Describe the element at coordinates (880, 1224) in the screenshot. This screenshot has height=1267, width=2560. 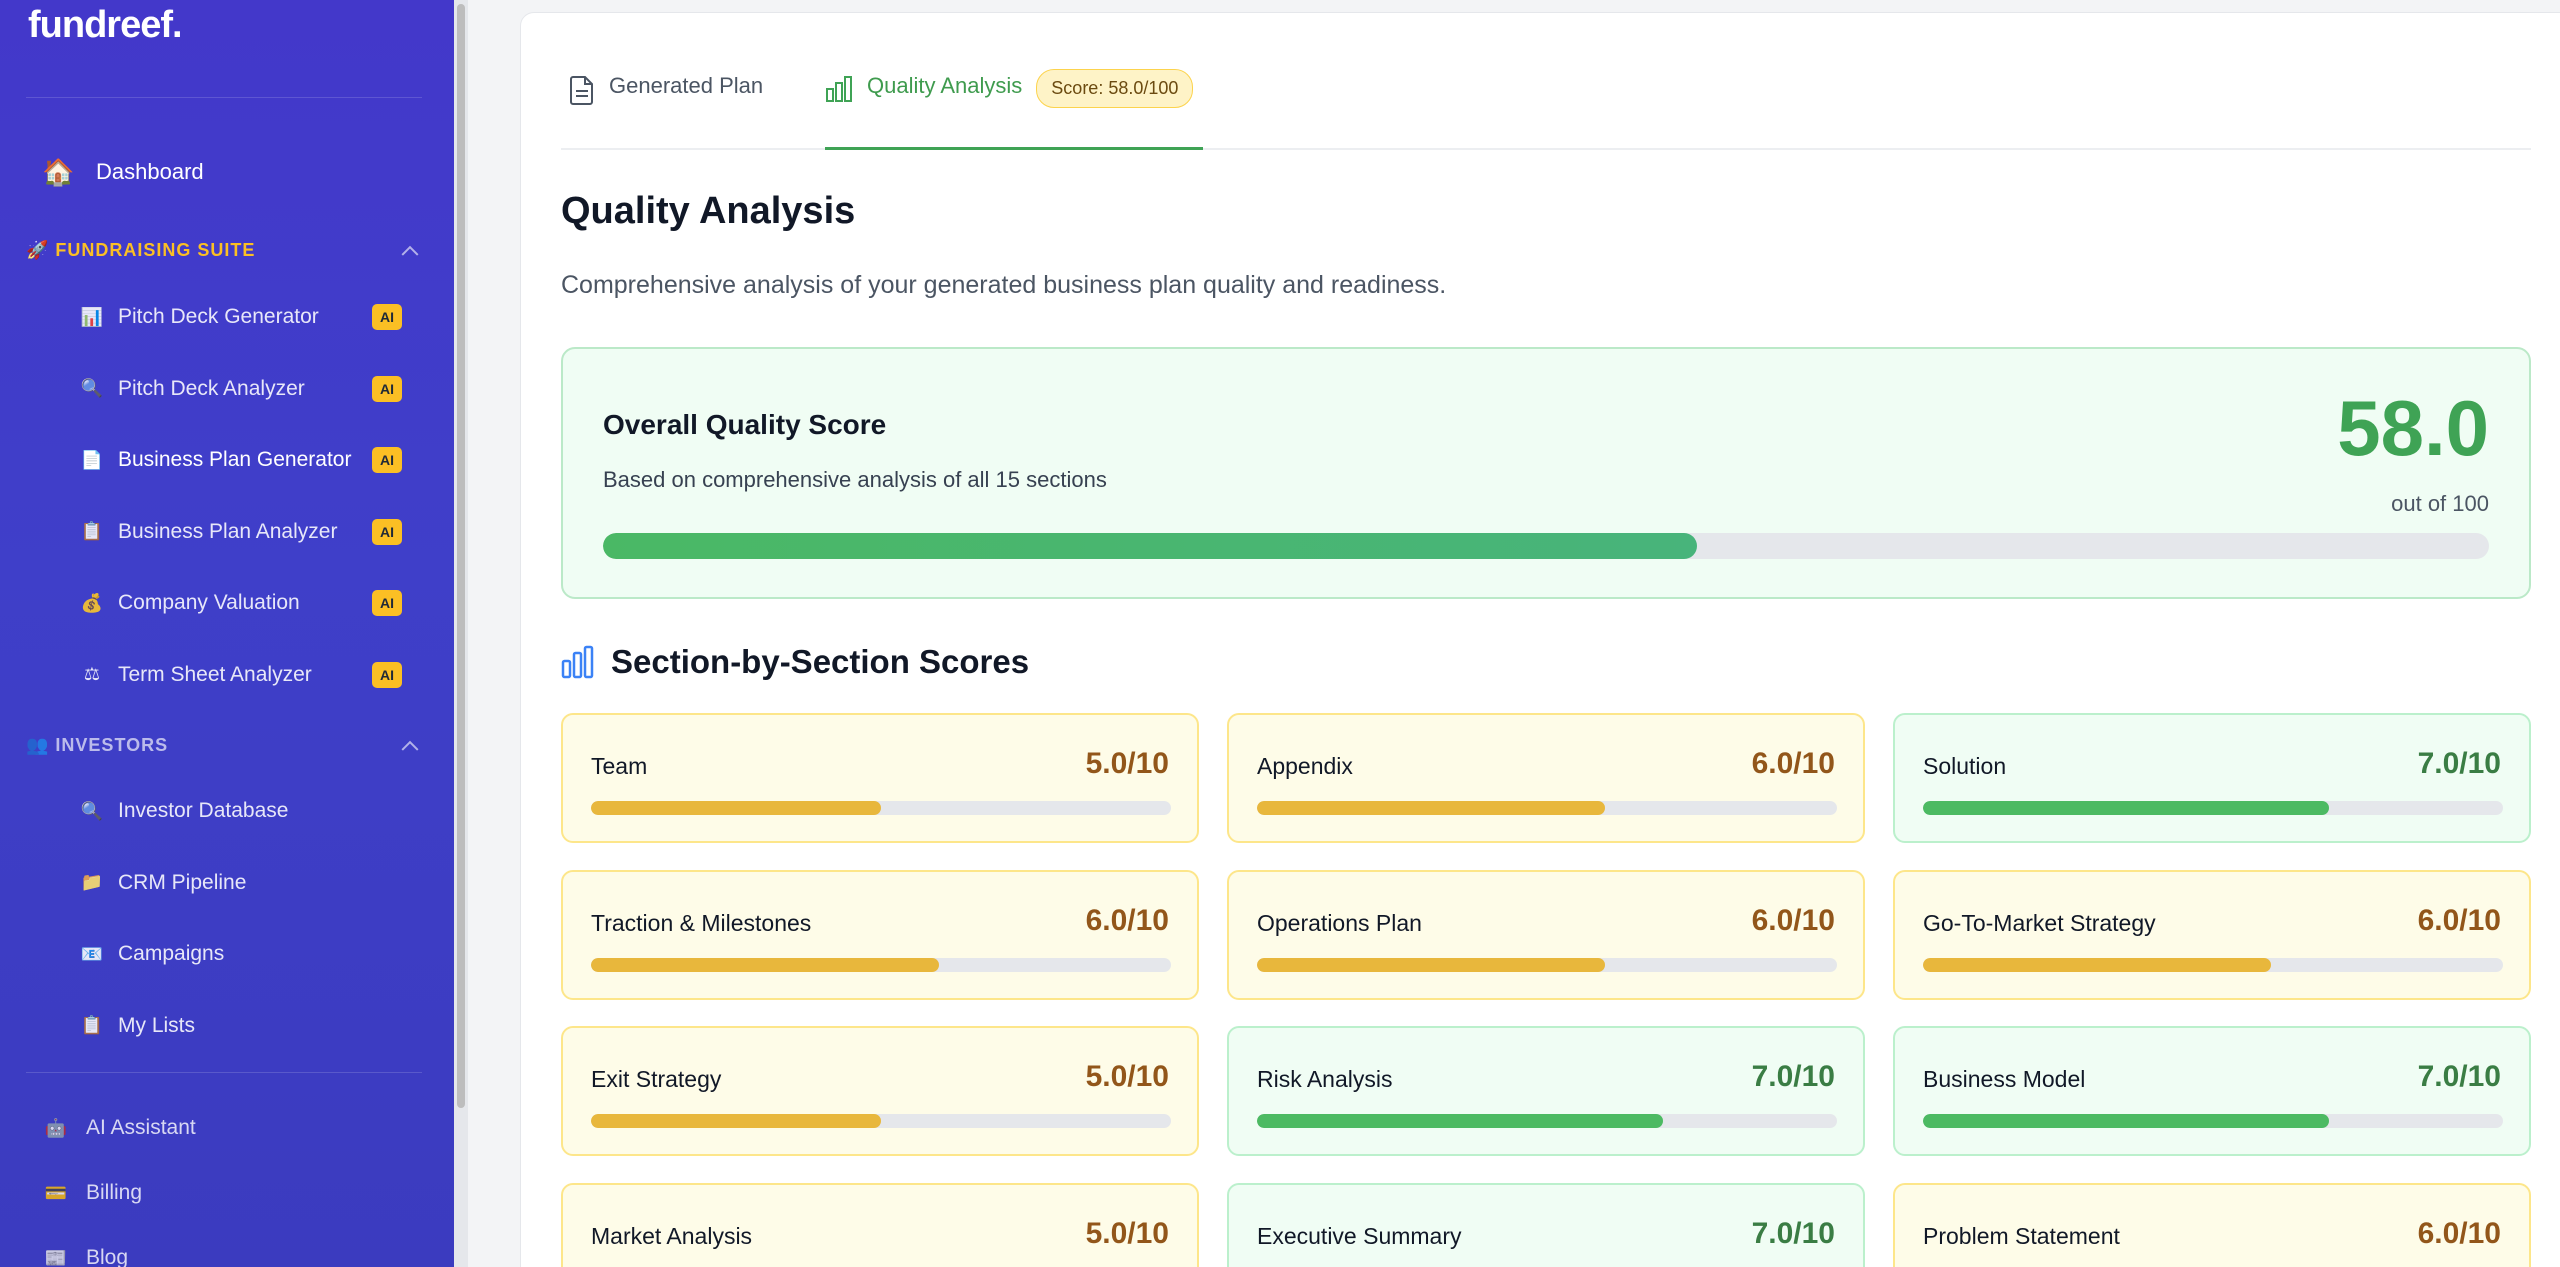
I see `section-card-market-analysis: Market Analysis 5.0/10` at that location.